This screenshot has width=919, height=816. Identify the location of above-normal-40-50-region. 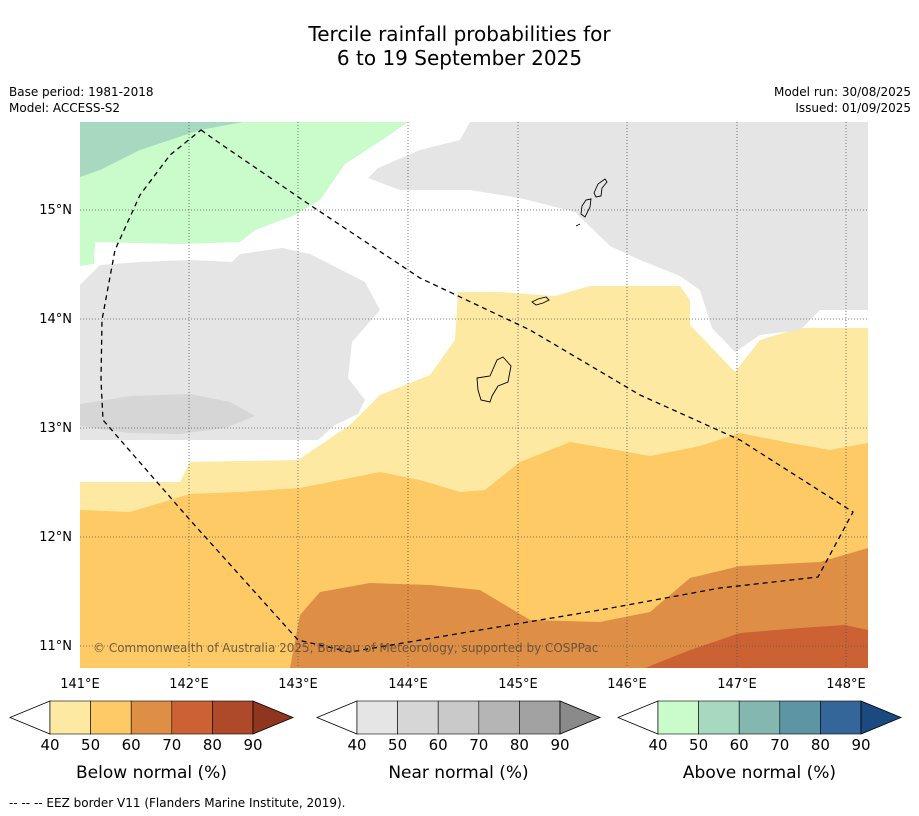
(244, 194).